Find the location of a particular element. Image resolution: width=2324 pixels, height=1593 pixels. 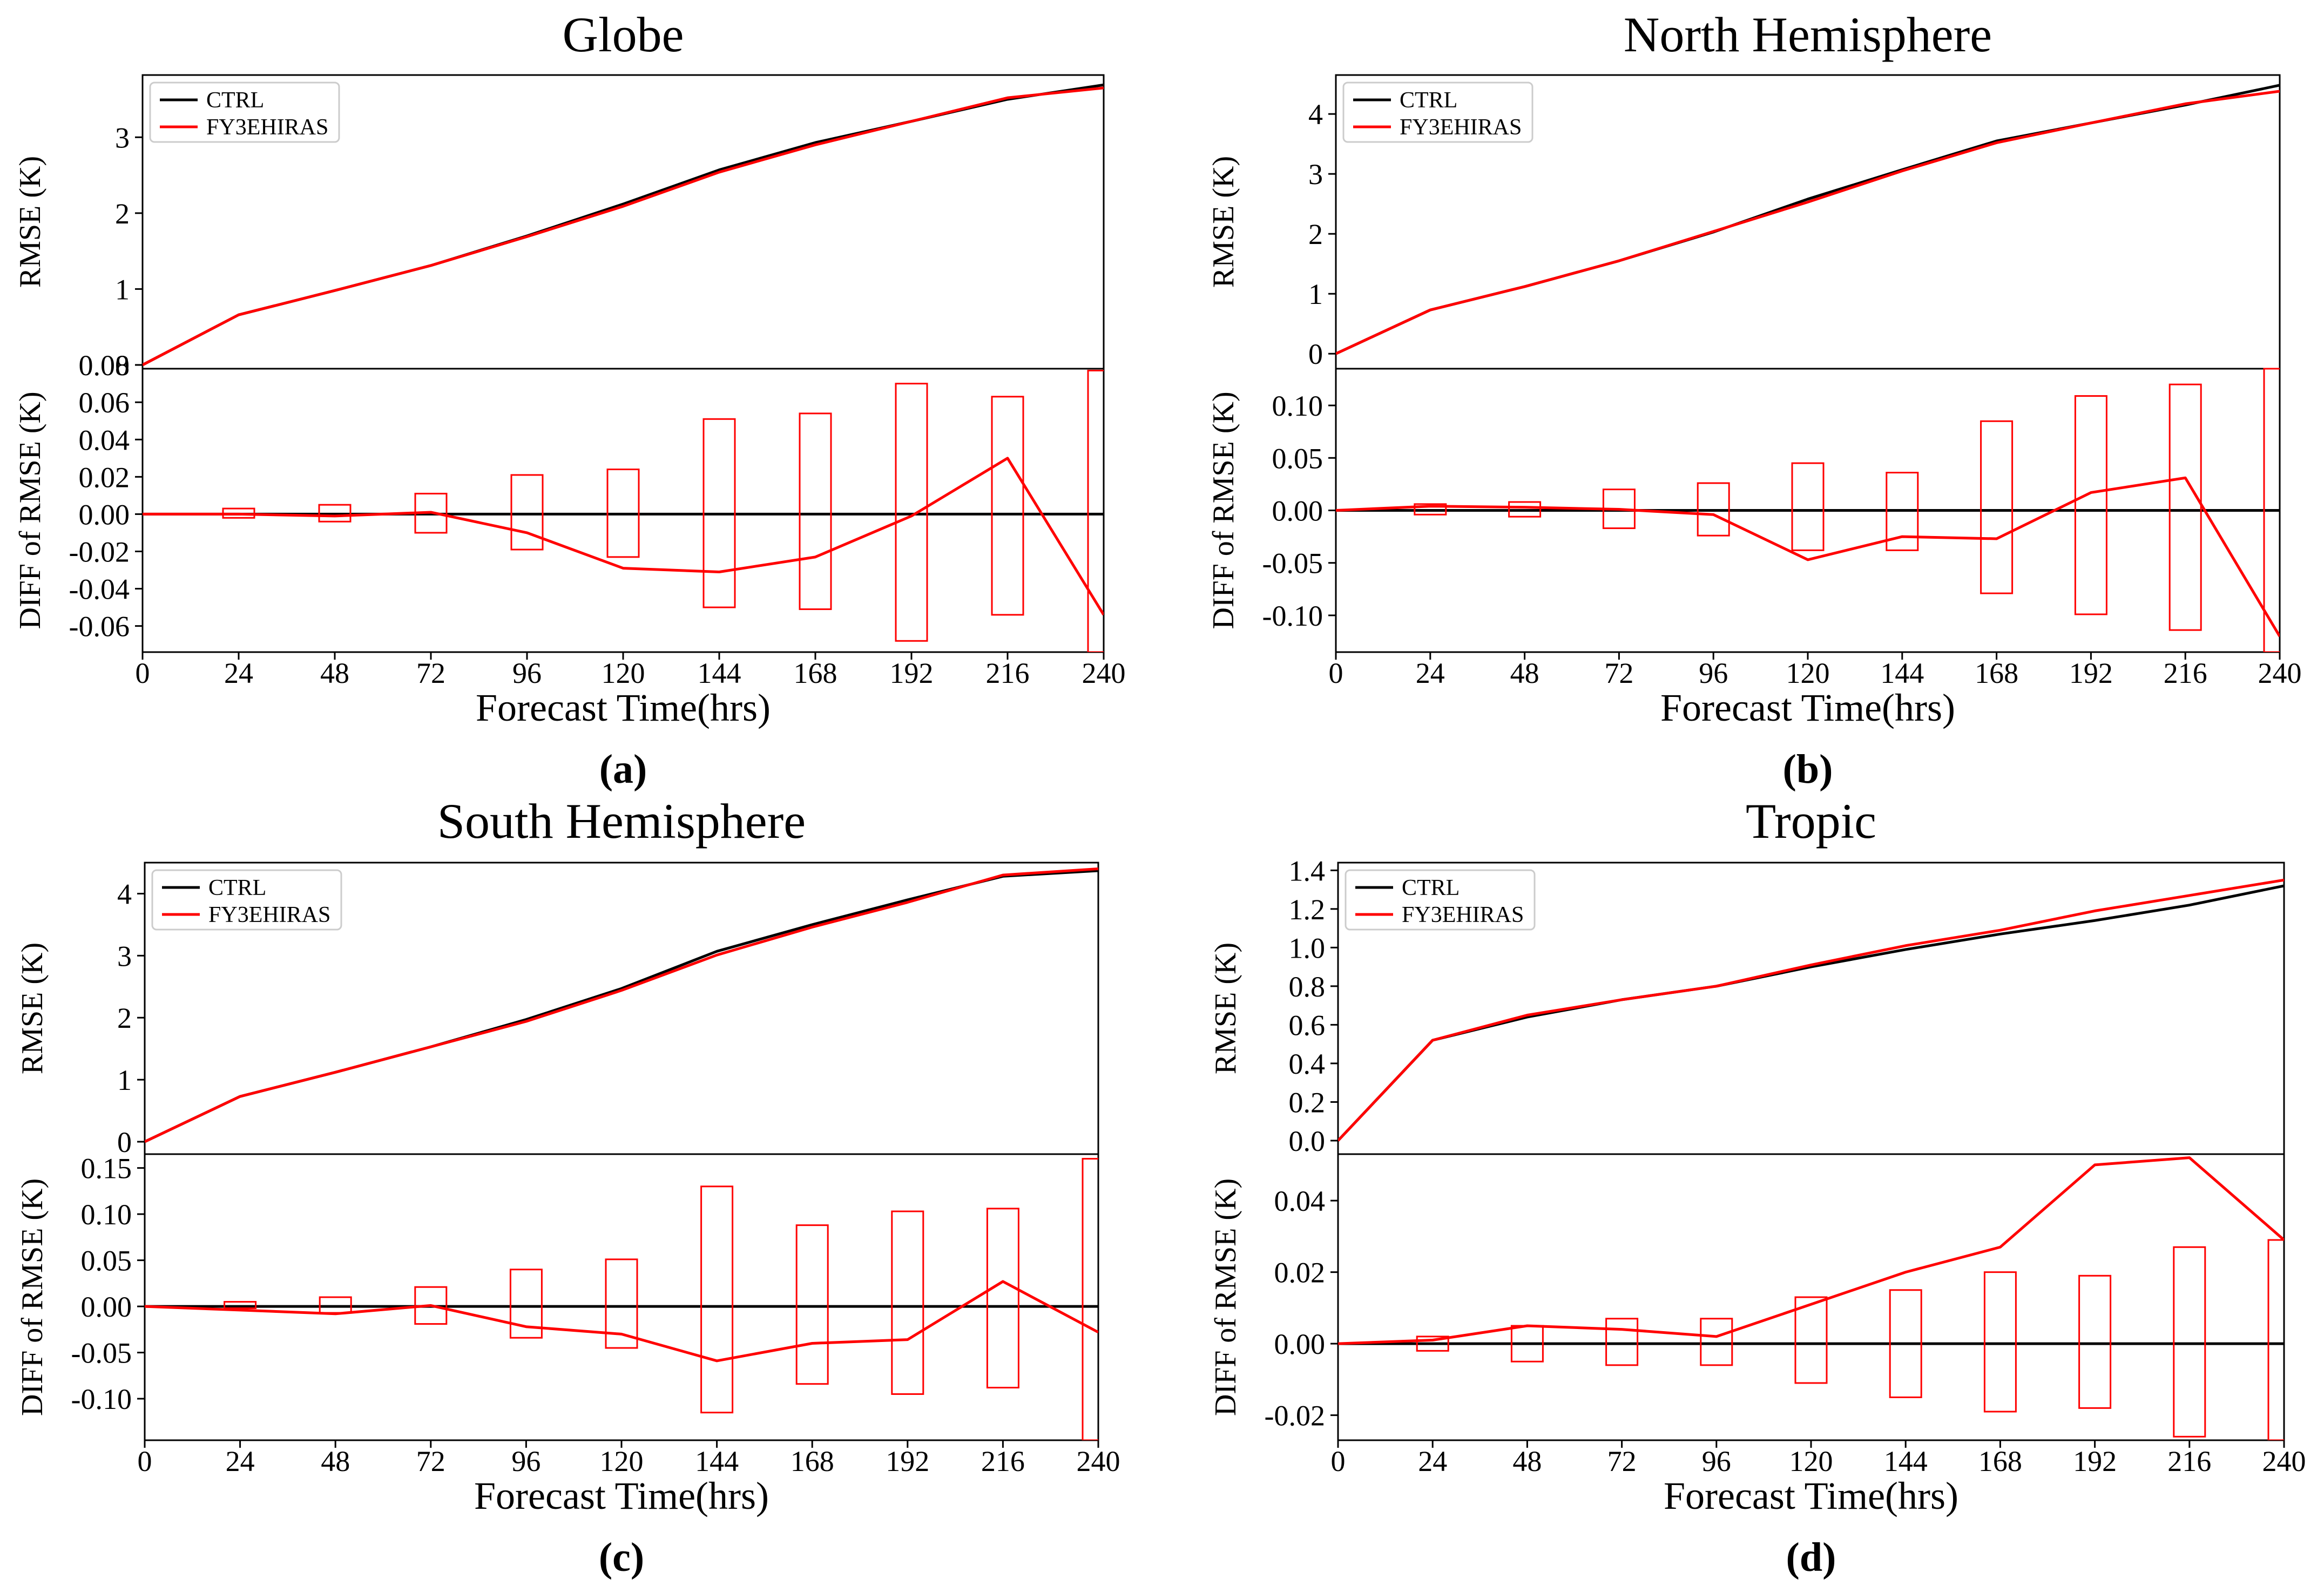

rmse-ytick-label: 4 is located at coordinates (1315, 114).